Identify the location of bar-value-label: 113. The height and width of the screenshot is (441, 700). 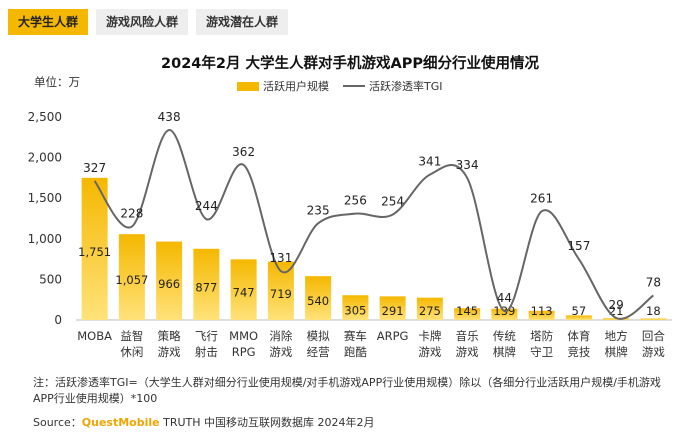
(542, 311).